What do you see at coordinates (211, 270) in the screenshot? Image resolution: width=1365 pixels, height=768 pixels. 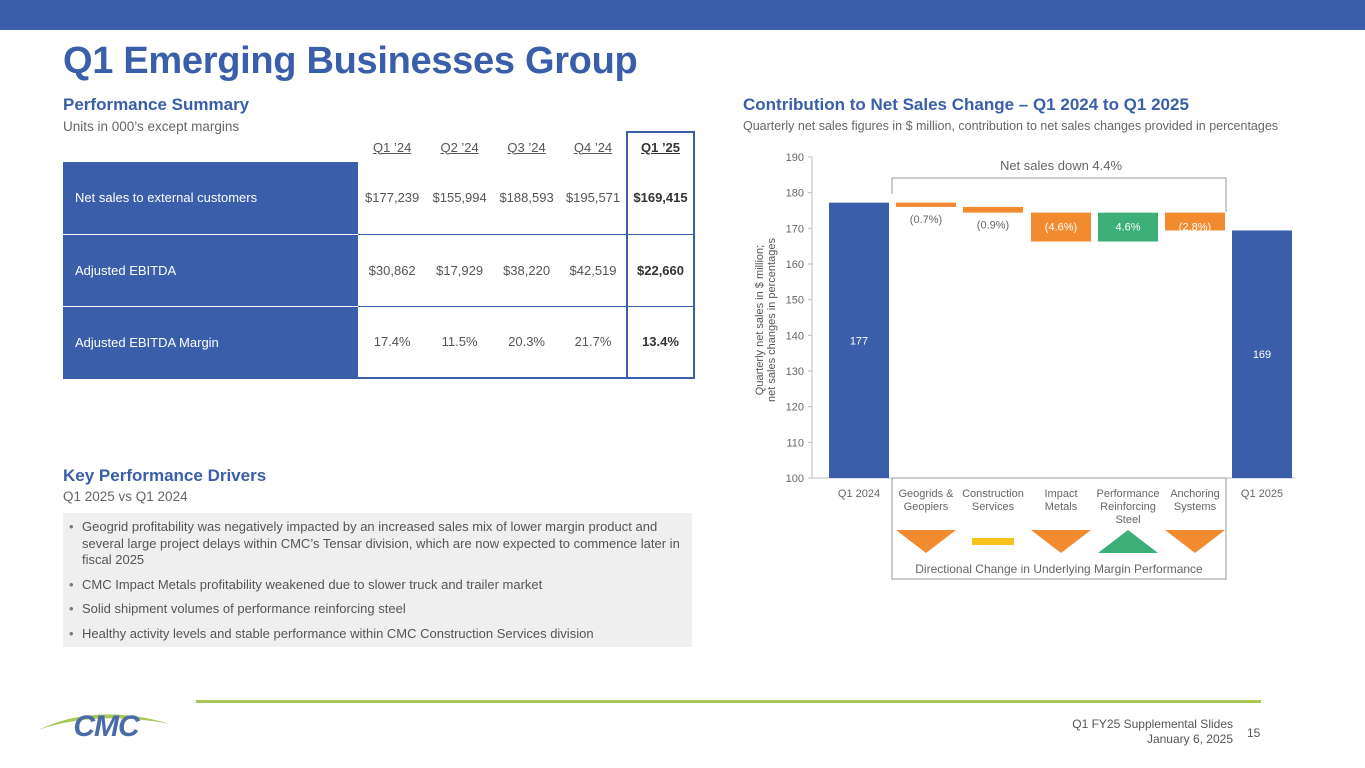 I see `row-label-adjusted-ebitda: Adjusted EBITDA` at bounding box center [211, 270].